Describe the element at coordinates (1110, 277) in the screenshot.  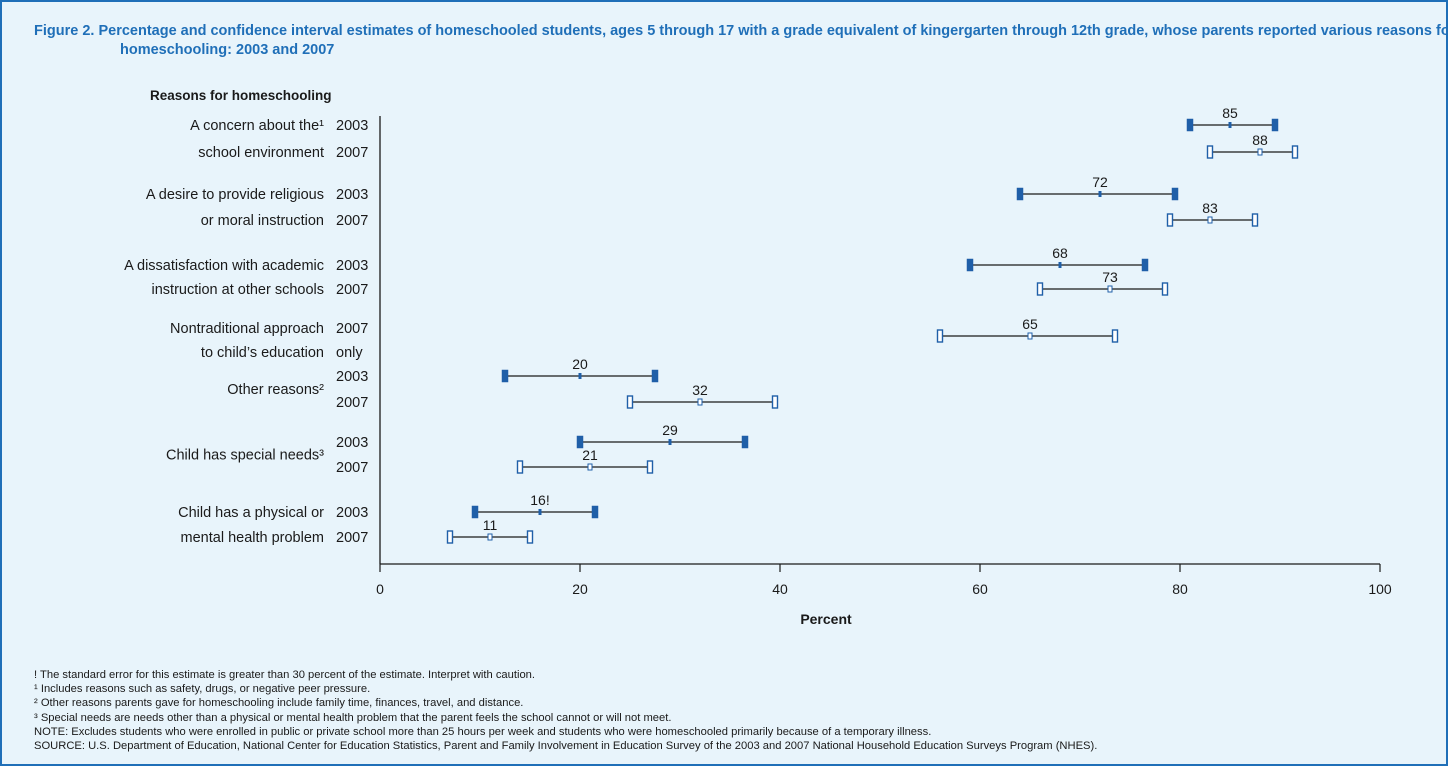
I see `data-label: 73` at that location.